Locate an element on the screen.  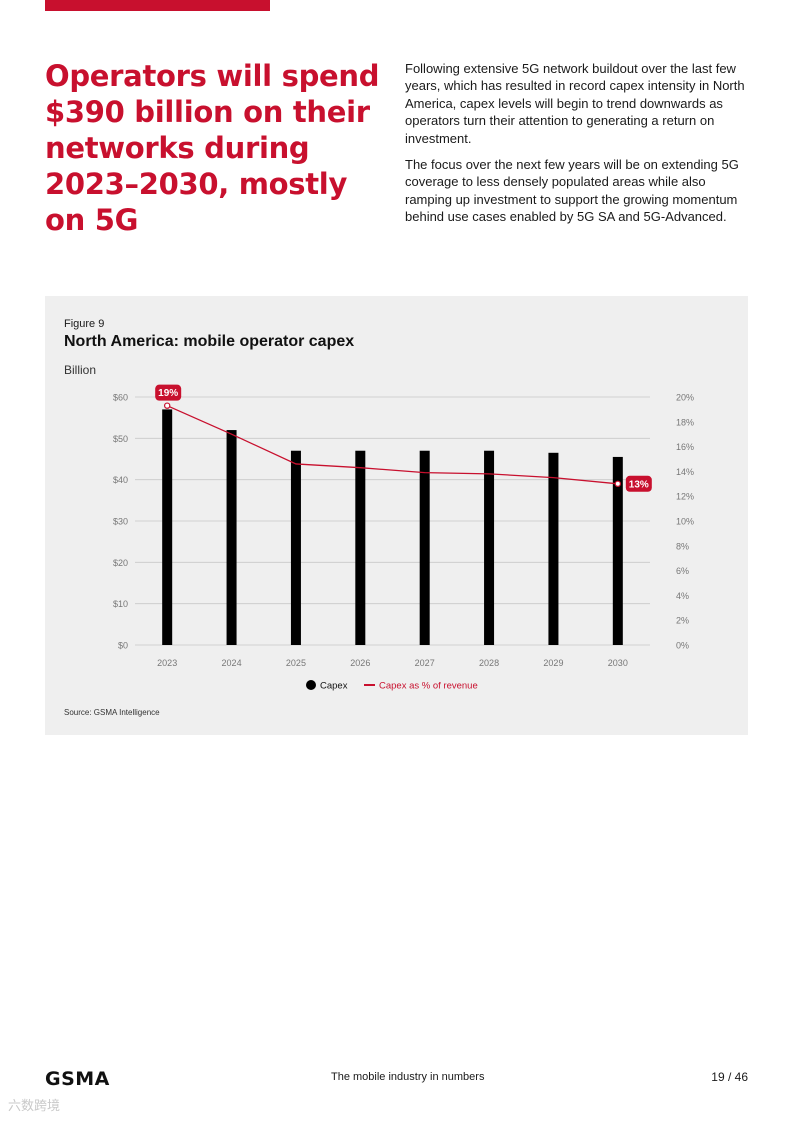
x-tick-label: 2025 is located at coordinates (296, 663).